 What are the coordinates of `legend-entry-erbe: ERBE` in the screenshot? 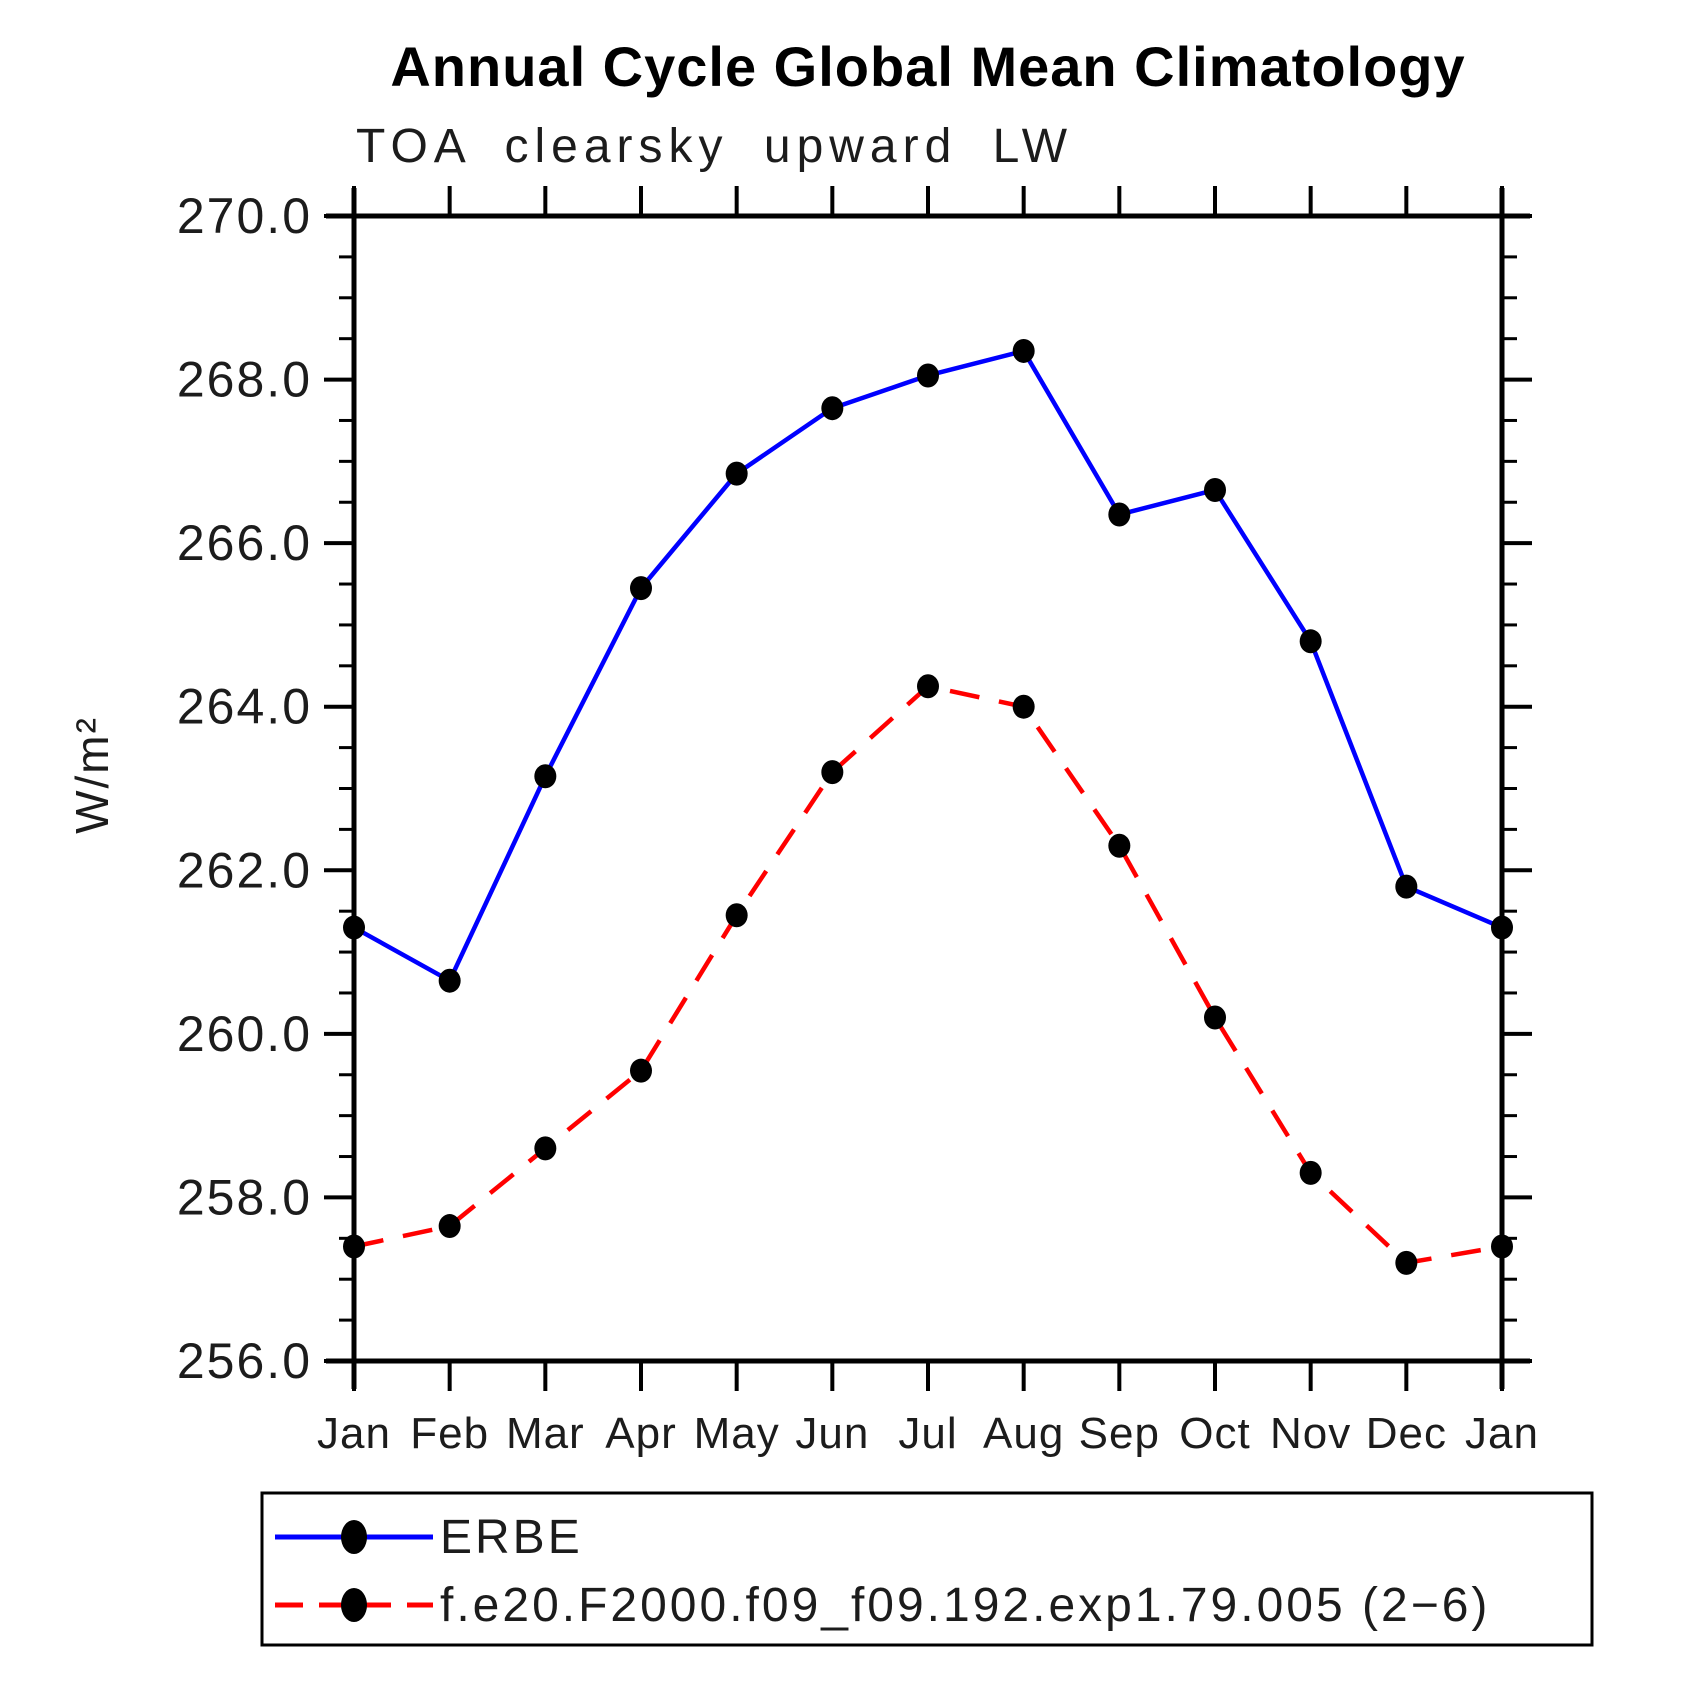 It's located at (429, 1537).